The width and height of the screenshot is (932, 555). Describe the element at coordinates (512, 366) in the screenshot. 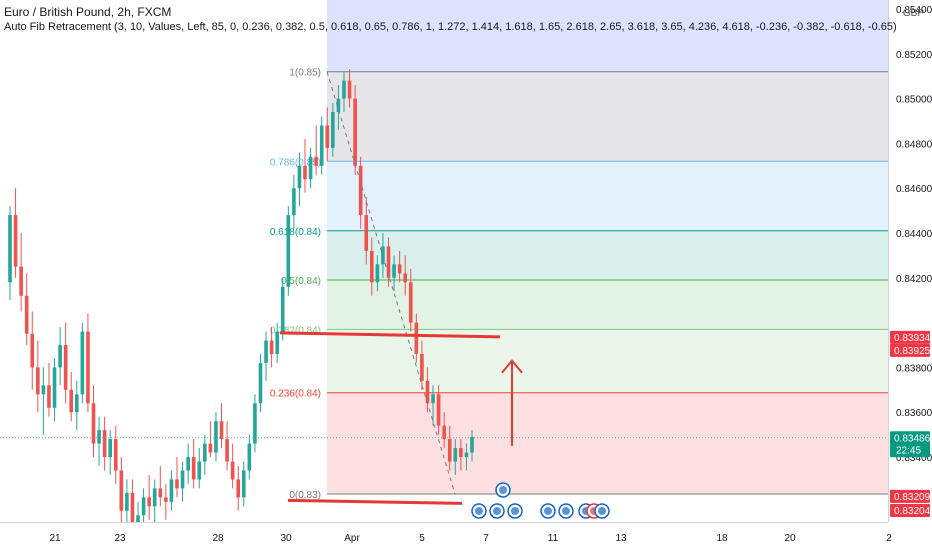

I see `up-arrow-head` at that location.